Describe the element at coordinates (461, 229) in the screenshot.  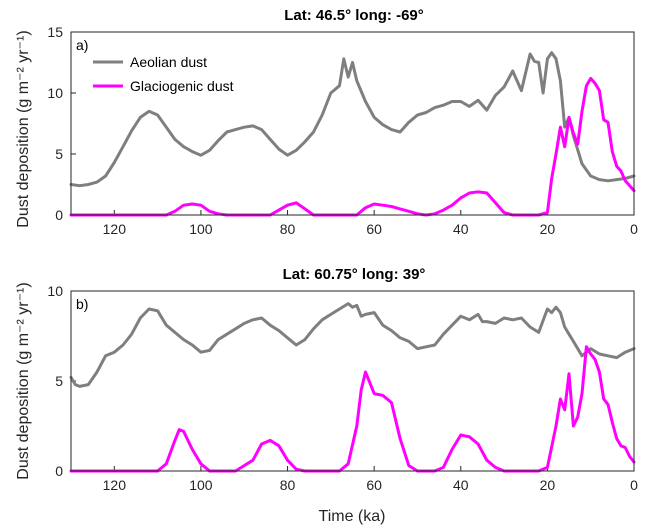
I see `panel-a-xtick-label: 40` at that location.